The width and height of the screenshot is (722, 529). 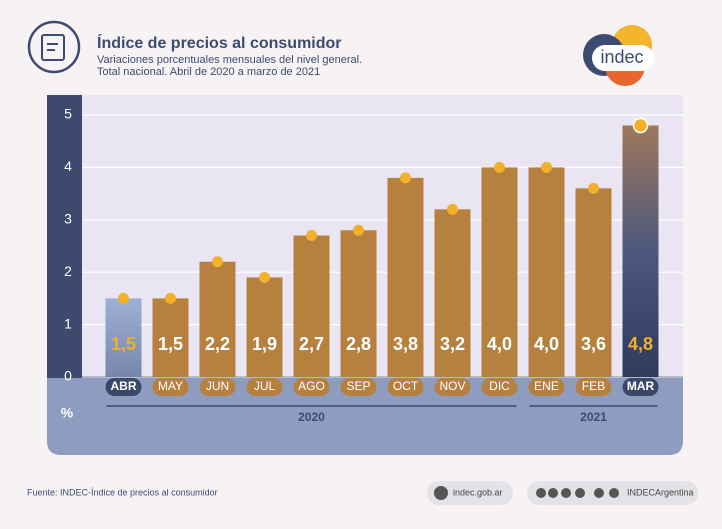 What do you see at coordinates (365, 416) in the screenshot?
I see `axis-band` at bounding box center [365, 416].